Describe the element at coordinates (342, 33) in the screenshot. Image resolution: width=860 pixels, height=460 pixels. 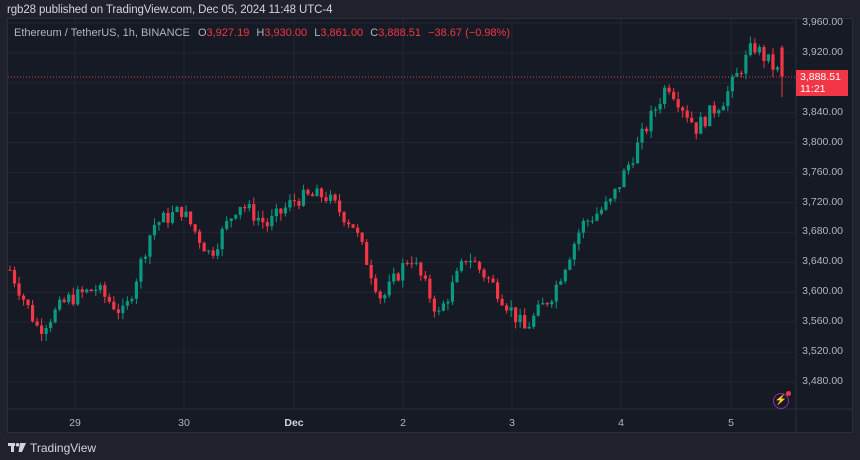
I see `low-value: 3,861.00` at that location.